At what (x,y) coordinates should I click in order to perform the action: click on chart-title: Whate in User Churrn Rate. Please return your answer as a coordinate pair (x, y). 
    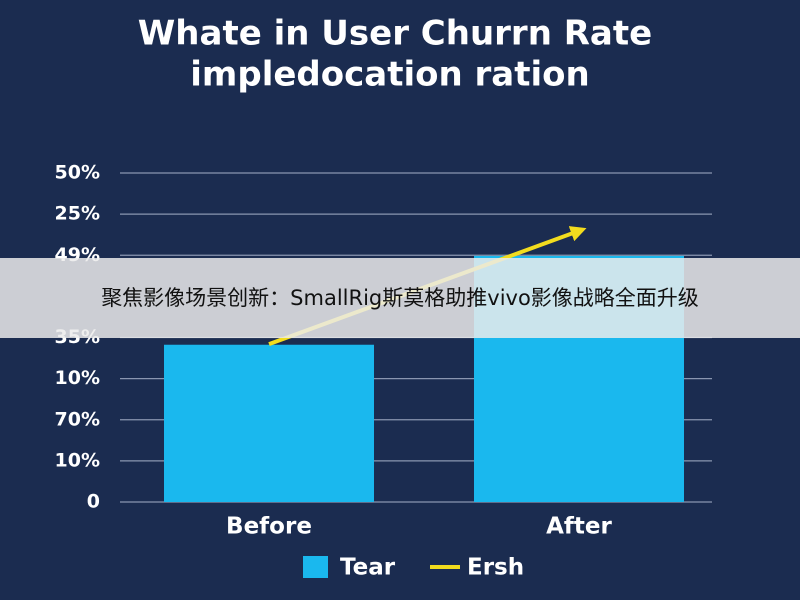
    Looking at the image, I should click on (395, 34).